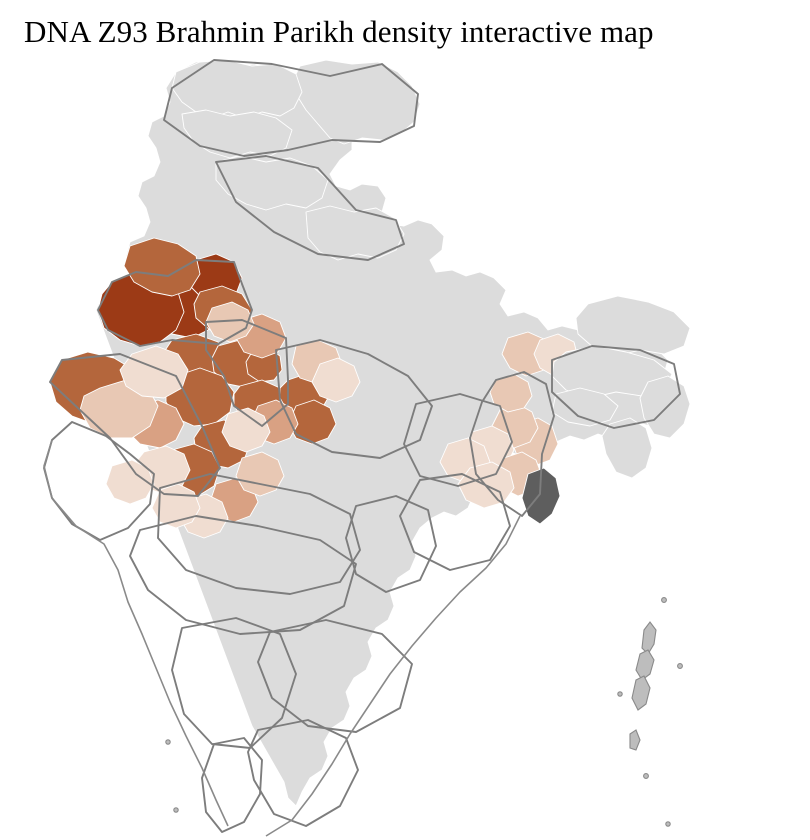 This screenshot has width=810, height=840. Describe the element at coordinates (246, 430) in the screenshot. I see `district-rajasthan-bharatpur` at that location.